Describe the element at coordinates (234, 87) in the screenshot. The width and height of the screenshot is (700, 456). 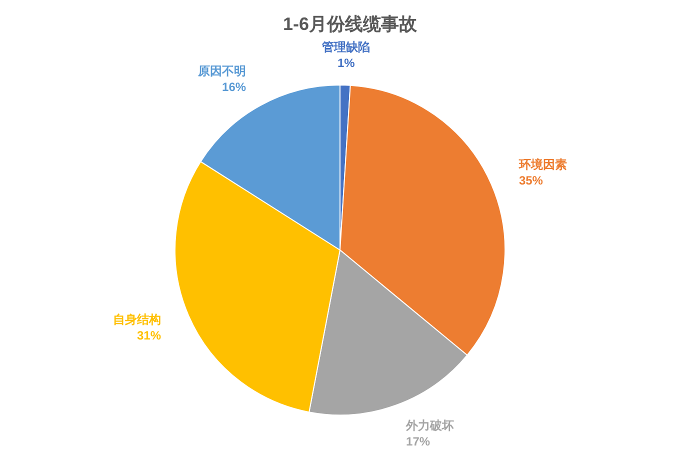
I see `data-label: 16%` at that location.